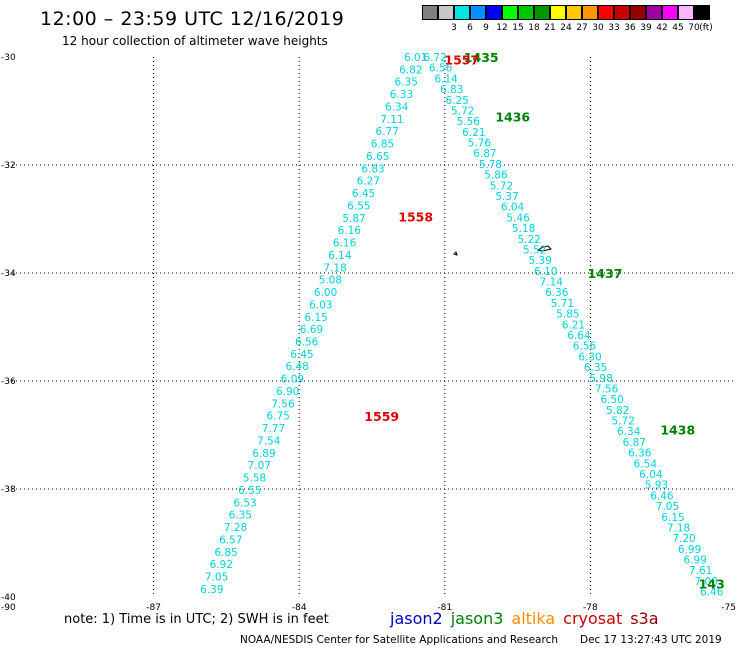 The height and width of the screenshot is (650, 740). Describe the element at coordinates (230, 540) in the screenshot. I see `west-track-value: 6.57` at that location.